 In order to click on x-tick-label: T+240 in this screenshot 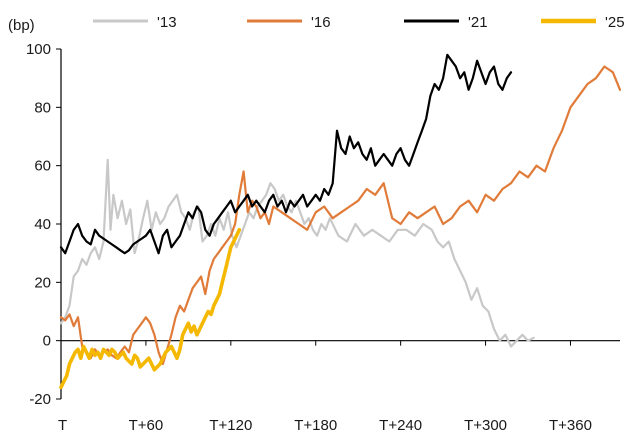, I will do `click(400, 425)`.